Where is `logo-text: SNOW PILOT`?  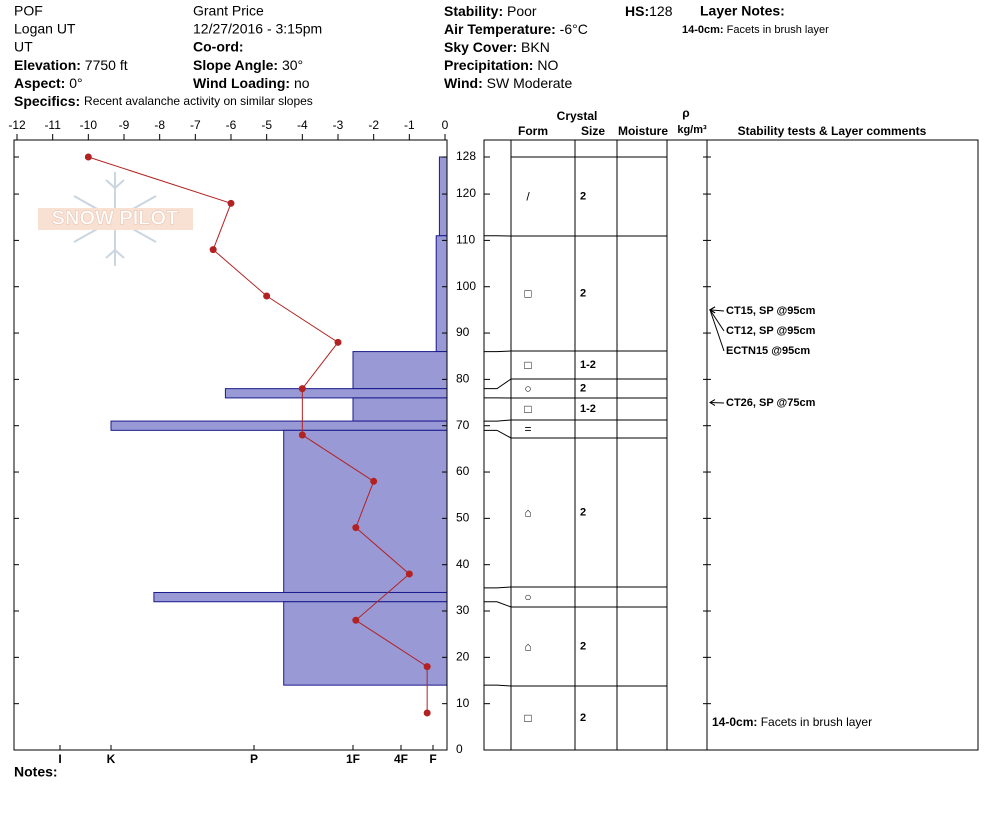
logo-text: SNOW PILOT is located at coordinates (115, 218).